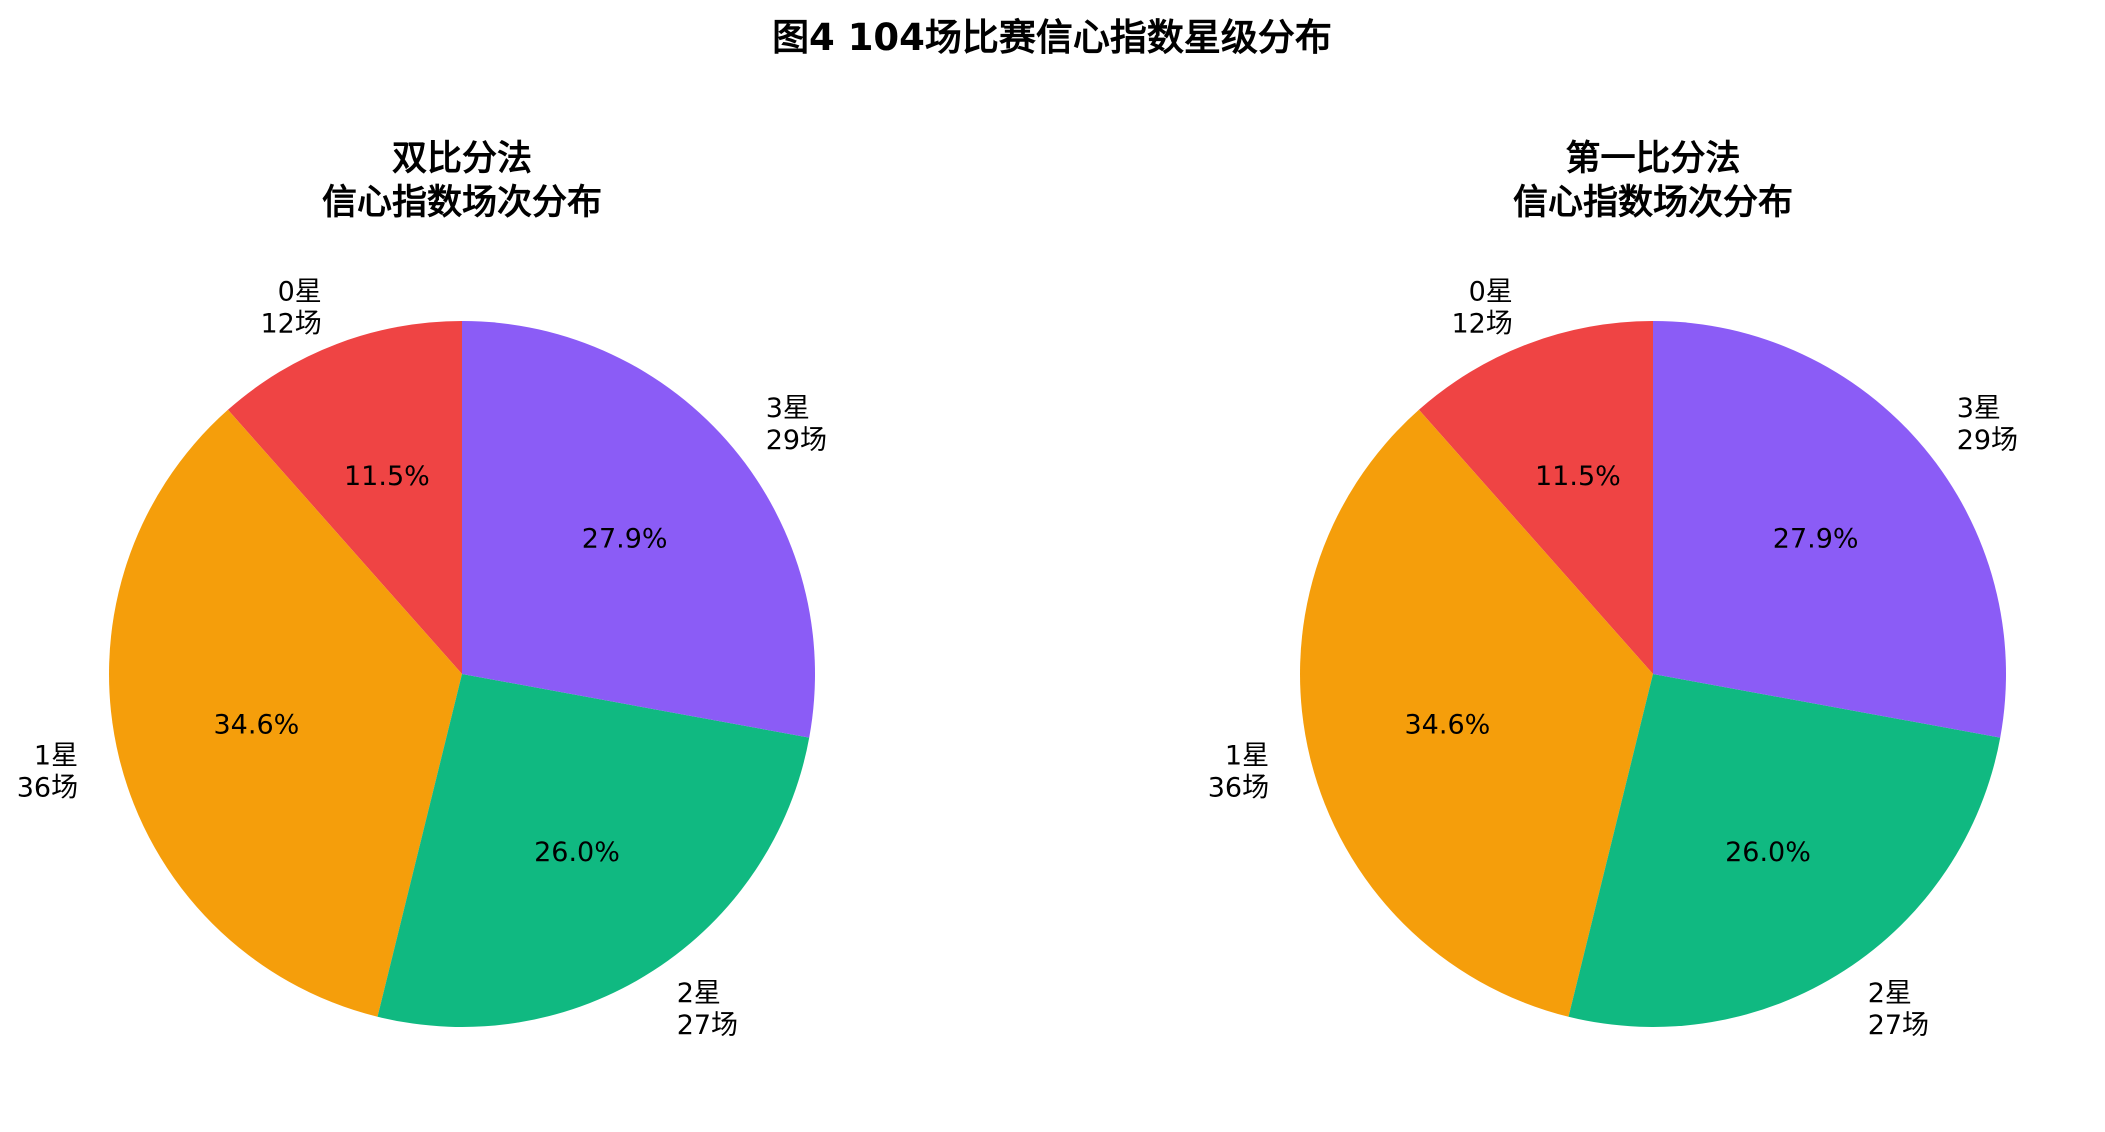  Describe the element at coordinates (1652, 159) in the screenshot. I see `pie-title-line-1: 第一比分法` at that location.